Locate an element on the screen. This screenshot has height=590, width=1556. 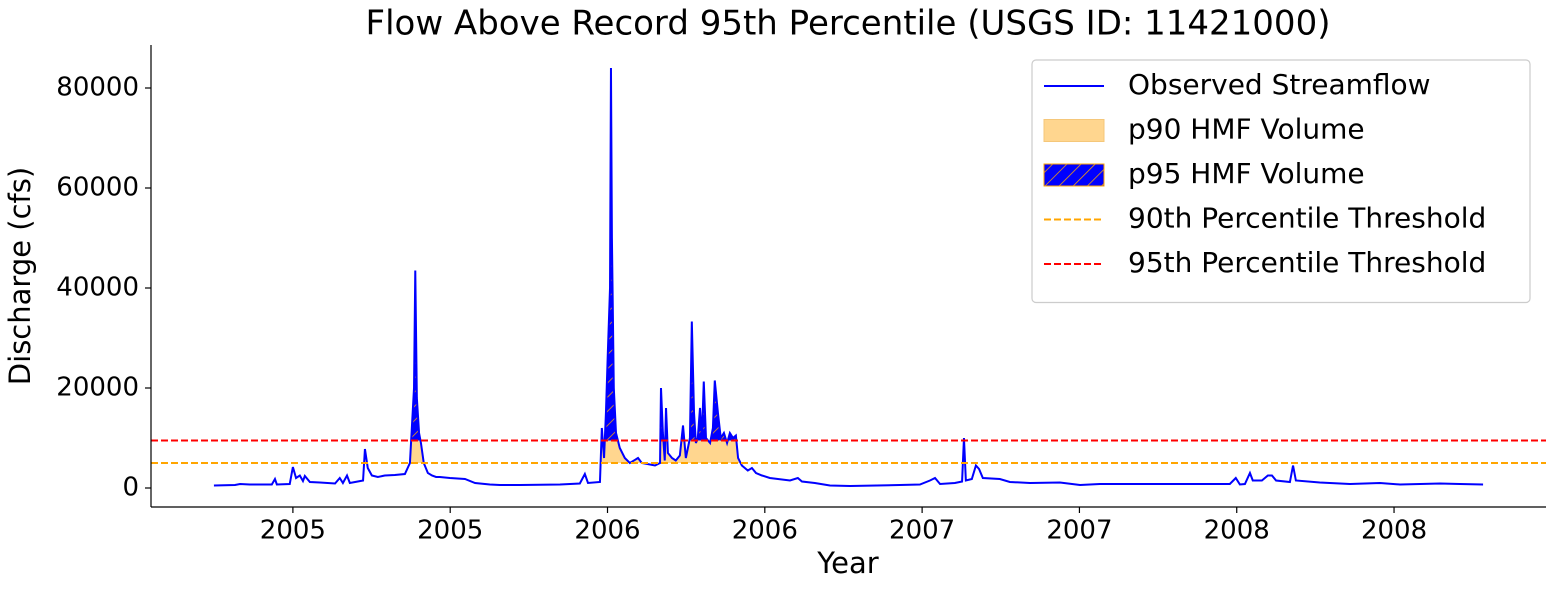
legend-label: p95 HMF Volume is located at coordinates (1246, 173).